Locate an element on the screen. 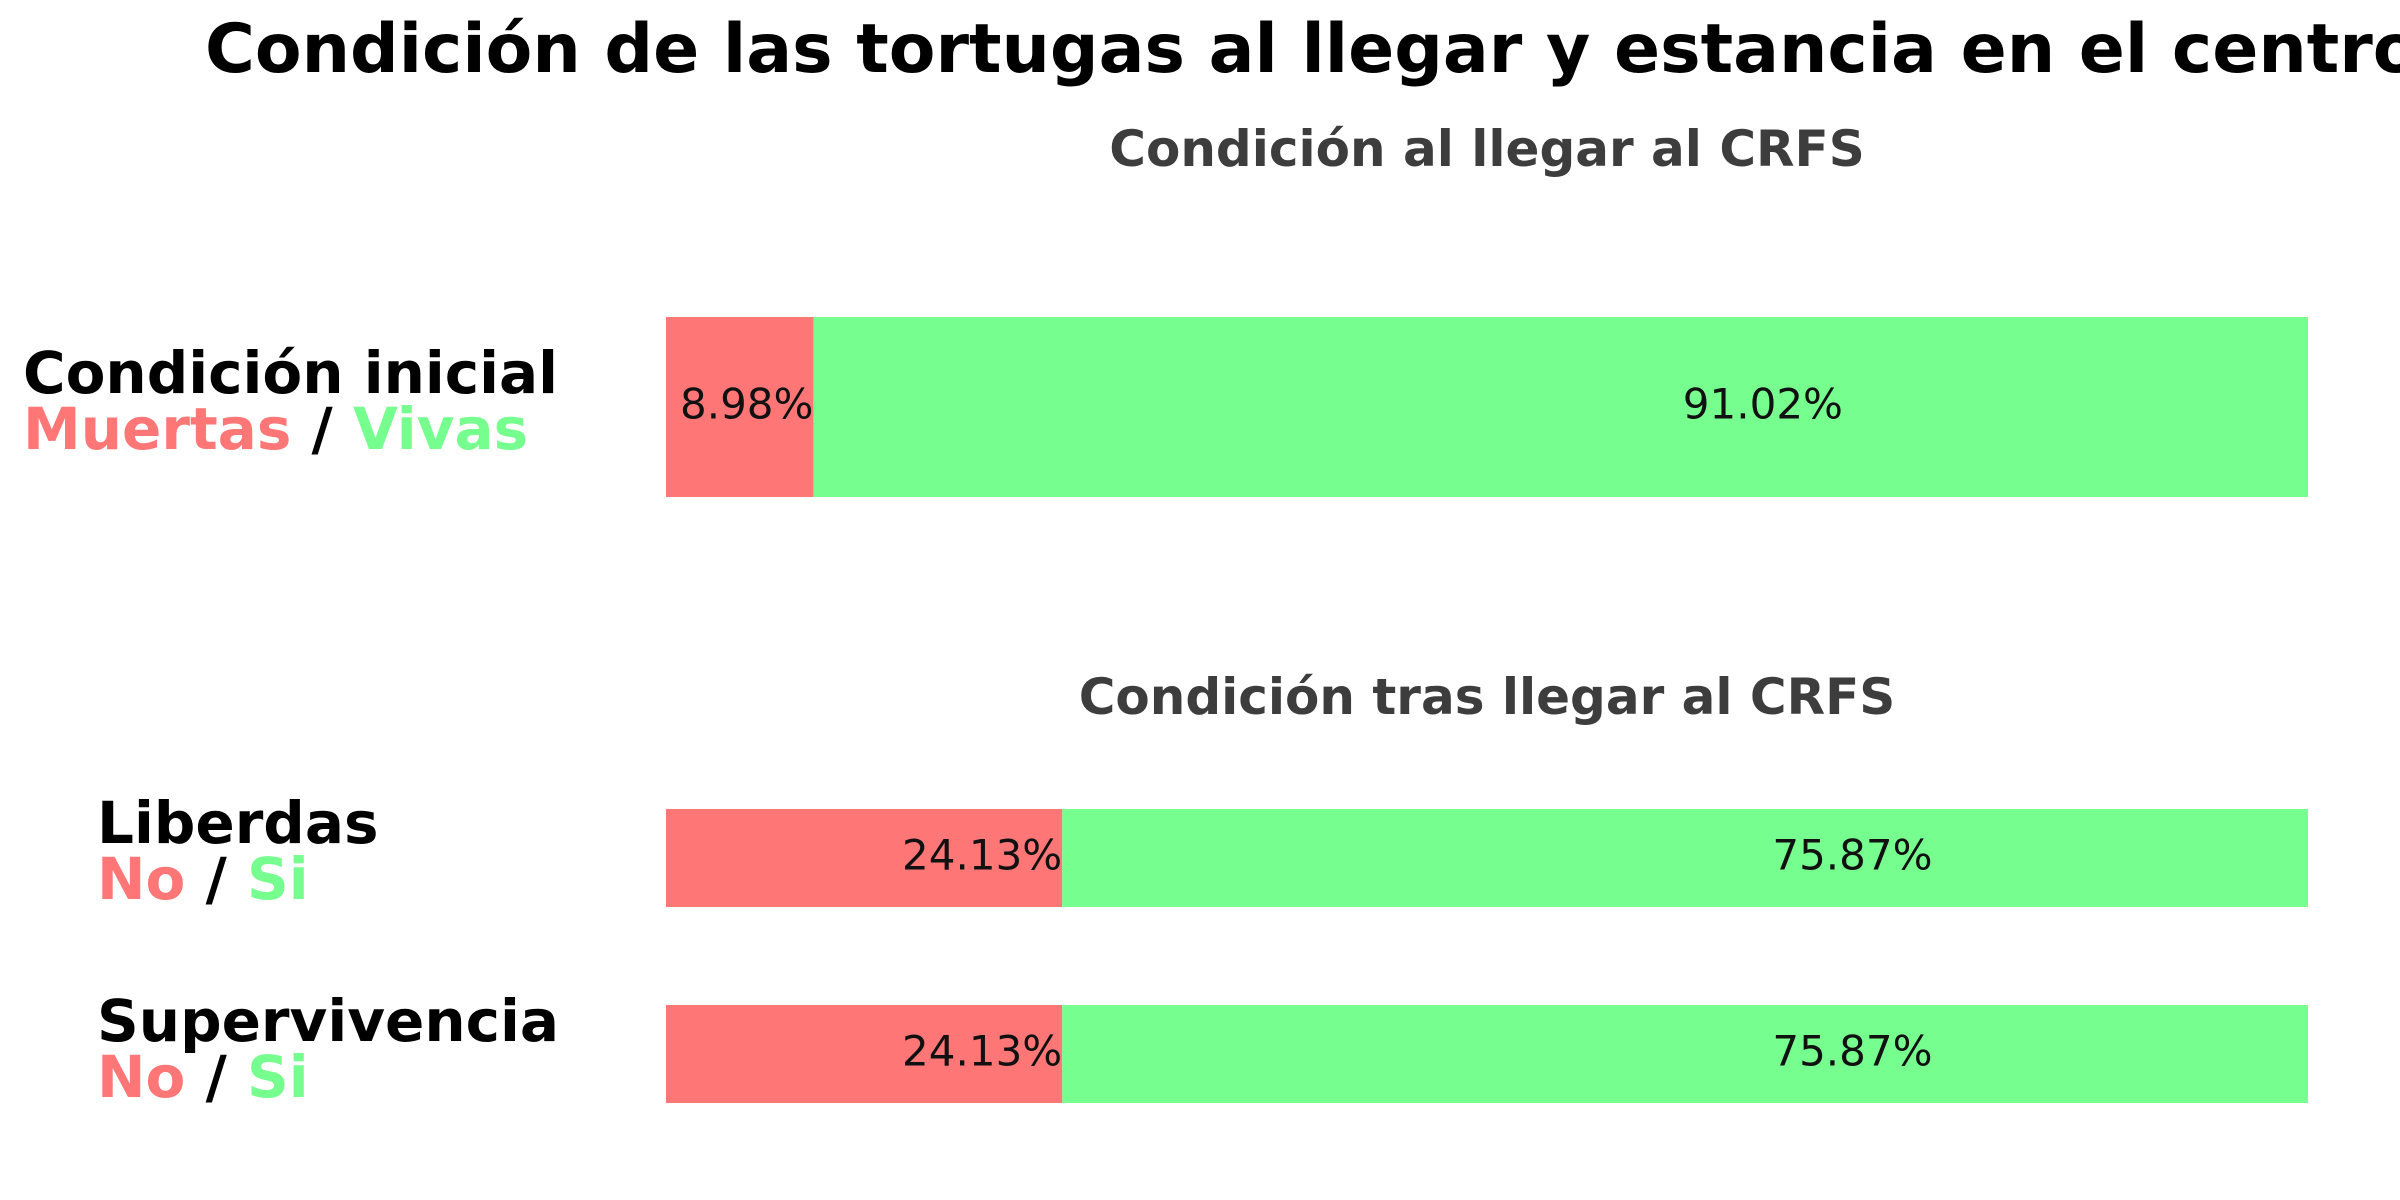 The height and width of the screenshot is (1200, 2400). bar-condicion-inicial-negative is located at coordinates (740, 407).